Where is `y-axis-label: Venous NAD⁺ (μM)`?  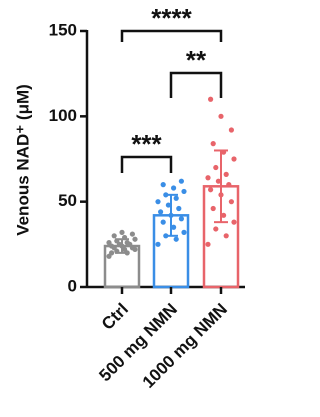
y-axis-label: Venous NAD⁺ (μM) is located at coordinates (22, 160).